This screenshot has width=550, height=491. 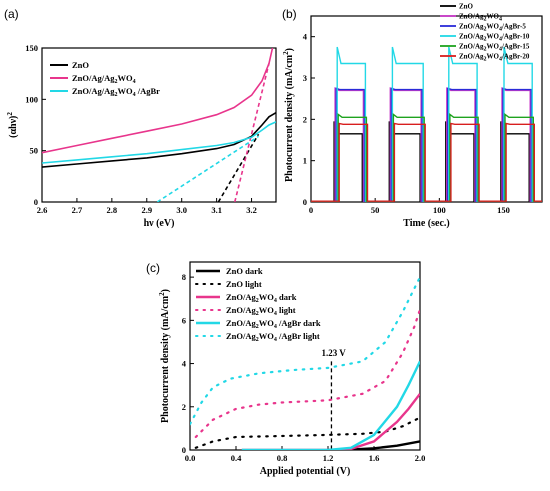 I want to click on panel-b-ytick-label: 1, so click(x=305, y=161).